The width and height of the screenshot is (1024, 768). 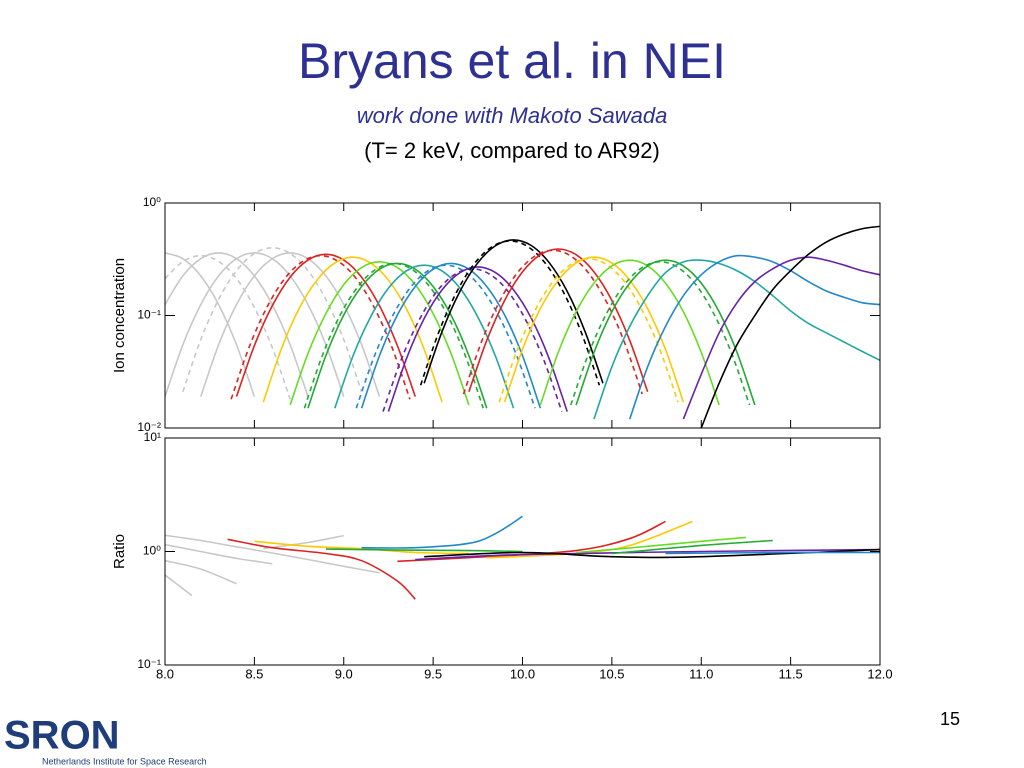 What do you see at coordinates (344, 673) in the screenshot?
I see `x-tick-label: 9.0` at bounding box center [344, 673].